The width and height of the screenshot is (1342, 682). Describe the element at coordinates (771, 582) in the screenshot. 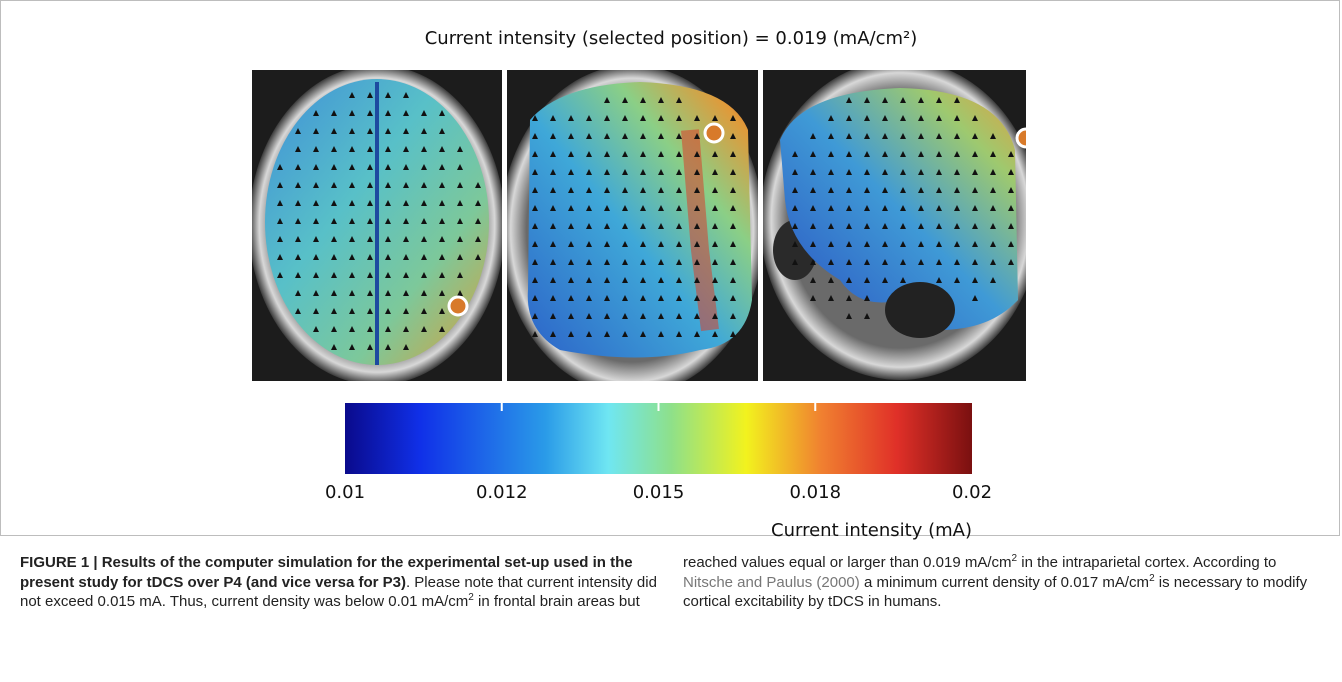

I see `citation-link: Nitsche and Paulus (2000)` at that location.